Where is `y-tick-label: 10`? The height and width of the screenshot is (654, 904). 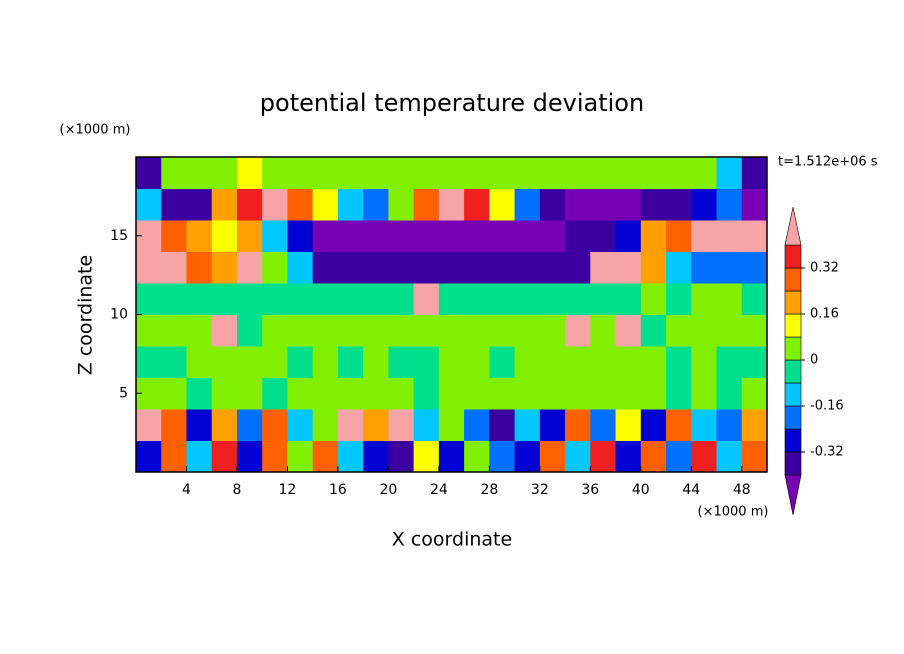 y-tick-label: 10 is located at coordinates (119, 315).